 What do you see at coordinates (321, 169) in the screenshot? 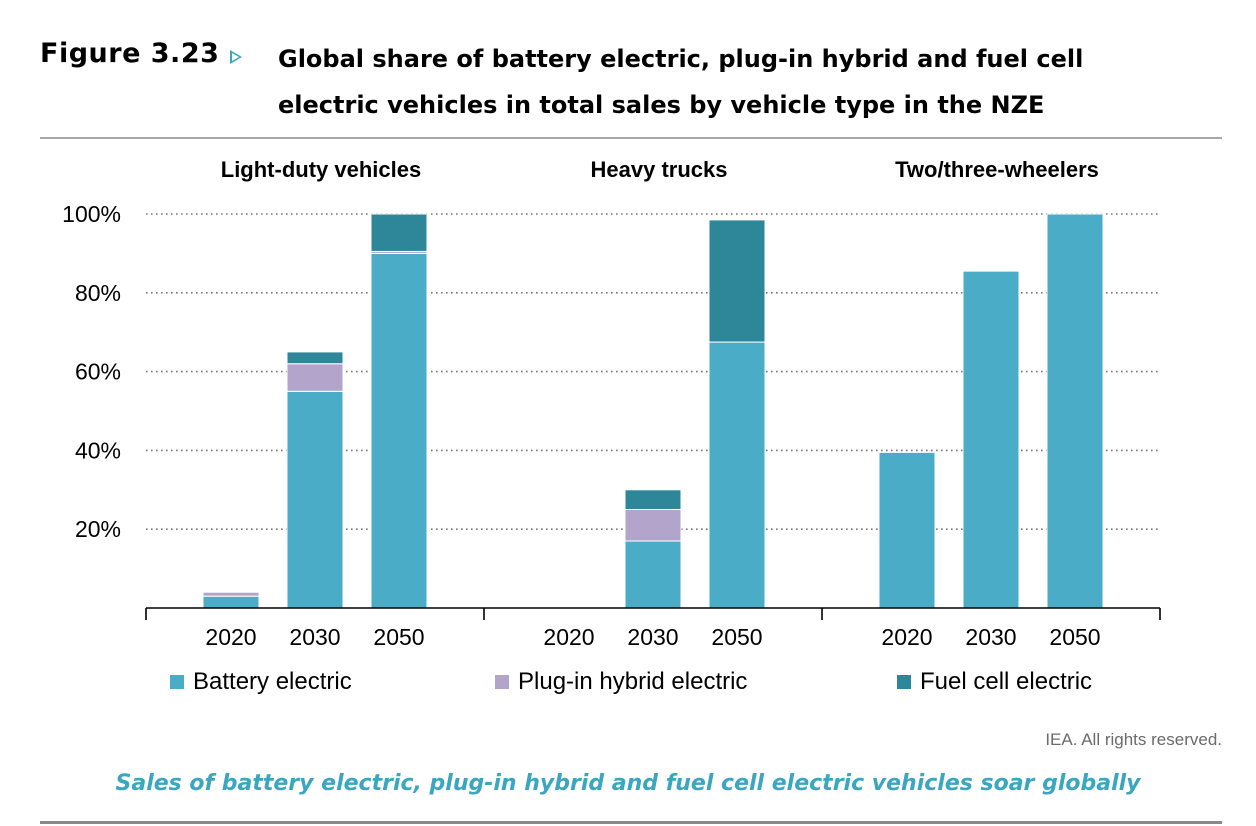
I see `panel-title: Light-duty vehicles` at bounding box center [321, 169].